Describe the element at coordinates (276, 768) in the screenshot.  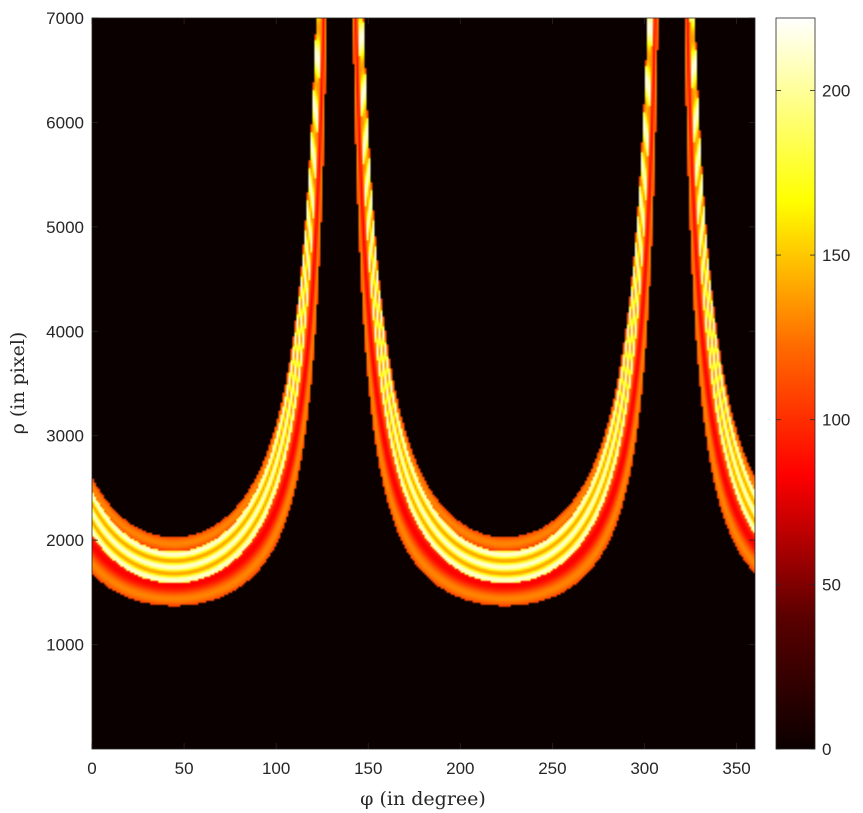
I see `x-tick-label: 100` at that location.